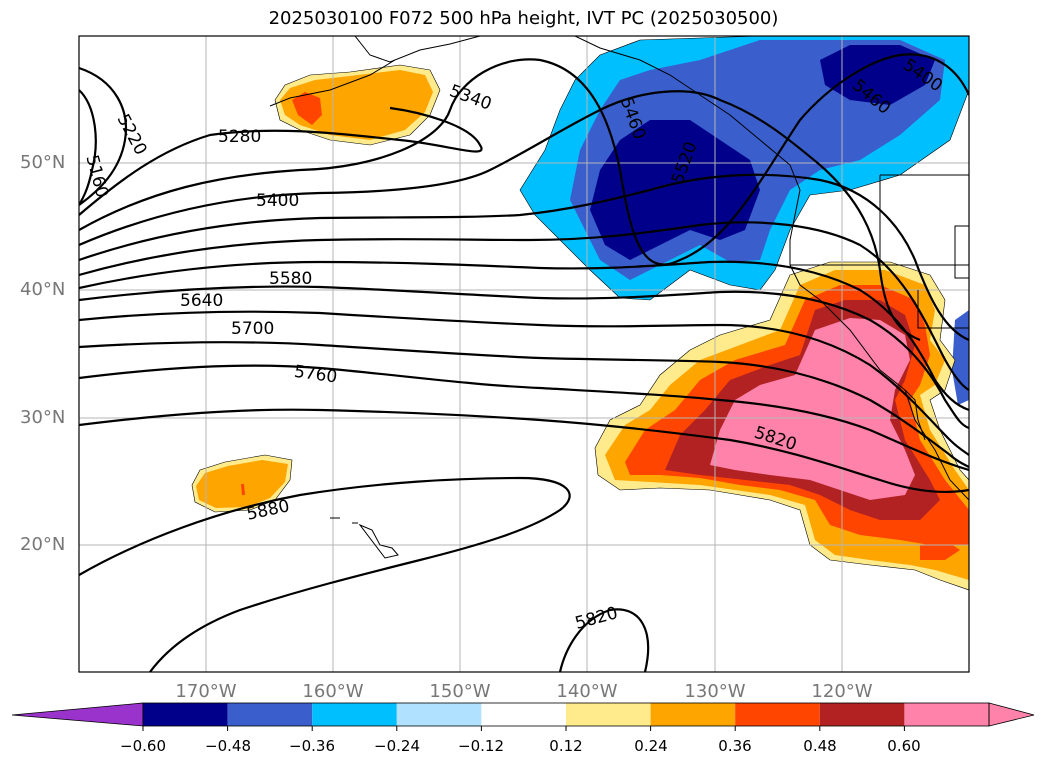 This screenshot has width=1047, height=765. What do you see at coordinates (277, 201) in the screenshot?
I see `contour-label-5400: 5400` at bounding box center [277, 201].